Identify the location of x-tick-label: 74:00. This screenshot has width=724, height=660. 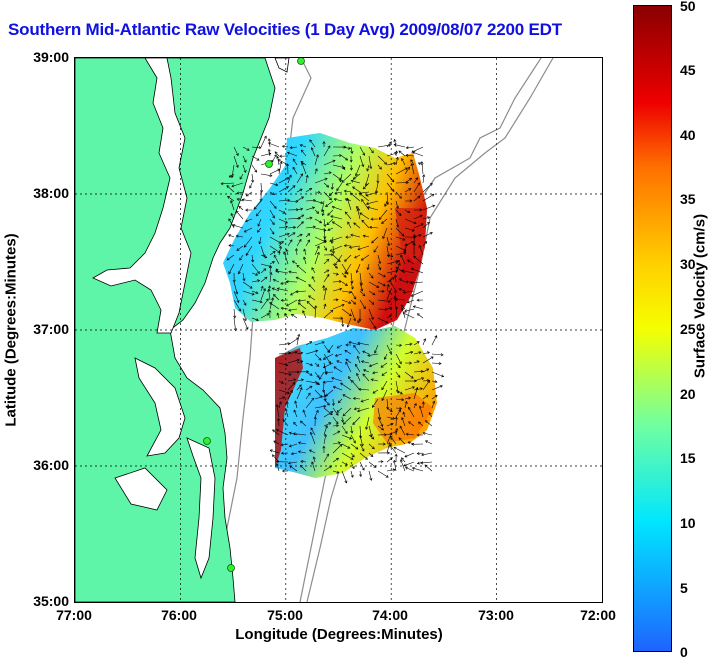
(390, 615).